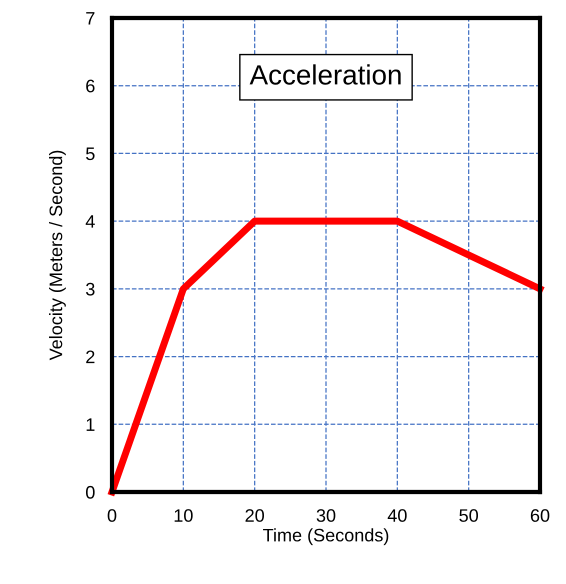 This screenshot has height=584, width=566. Describe the element at coordinates (90, 86) in the screenshot. I see `y-tick-label: 6` at that location.